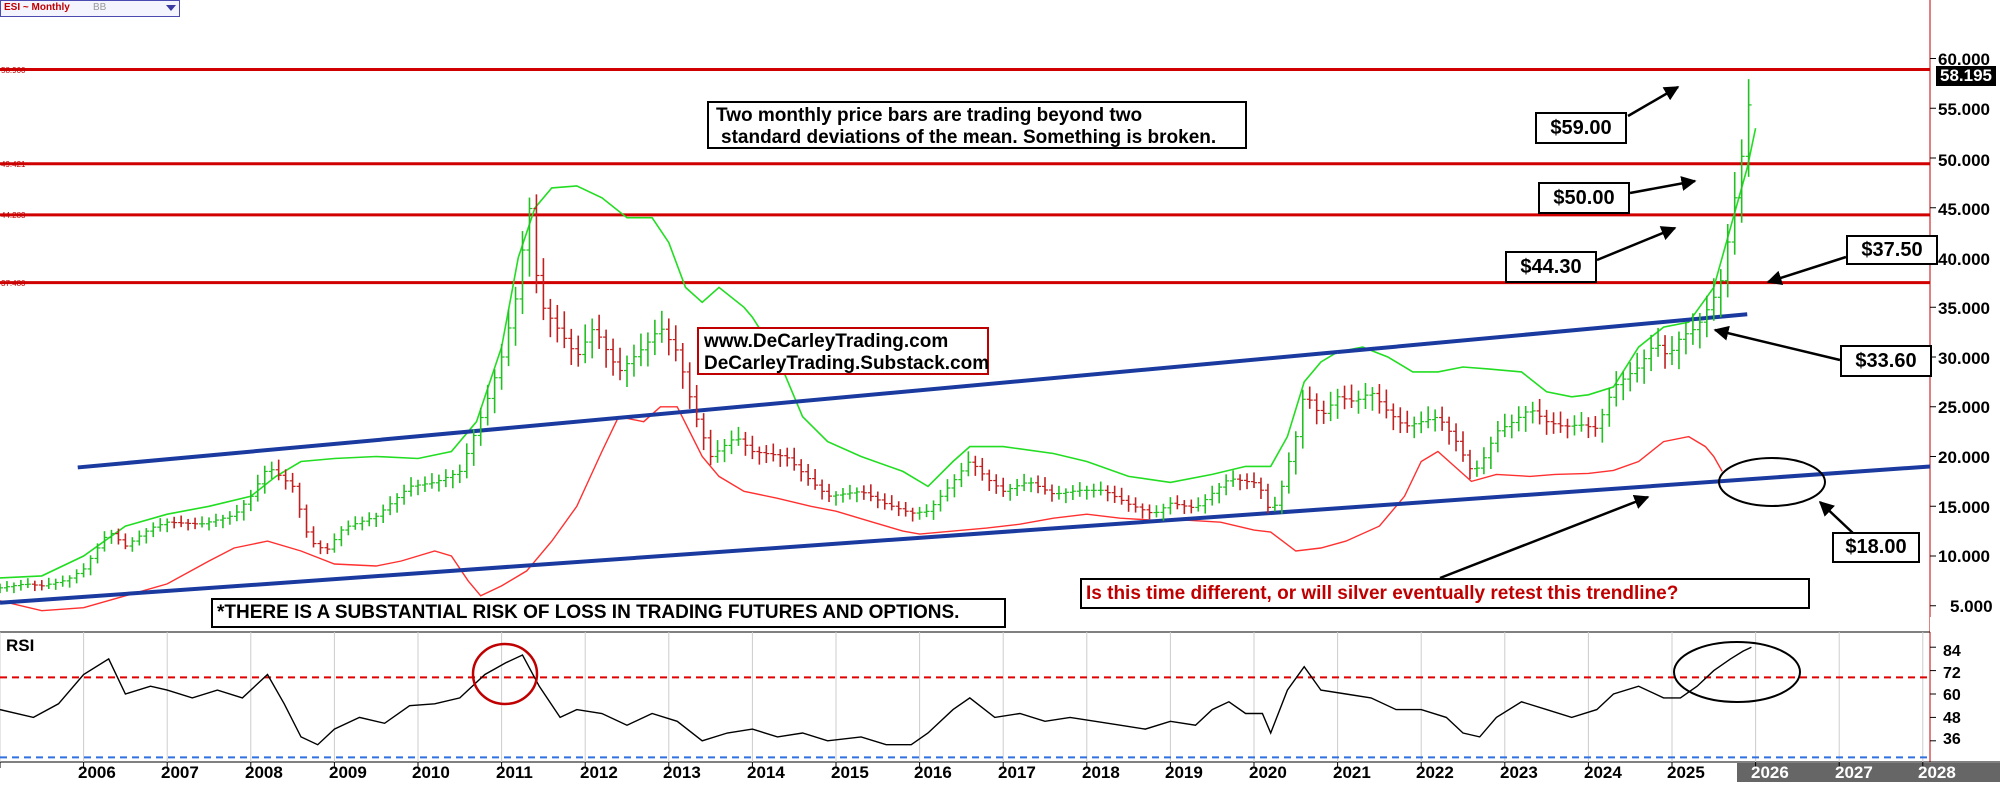 The height and width of the screenshot is (787, 2000). I want to click on year-label: 2018, so click(1101, 772).